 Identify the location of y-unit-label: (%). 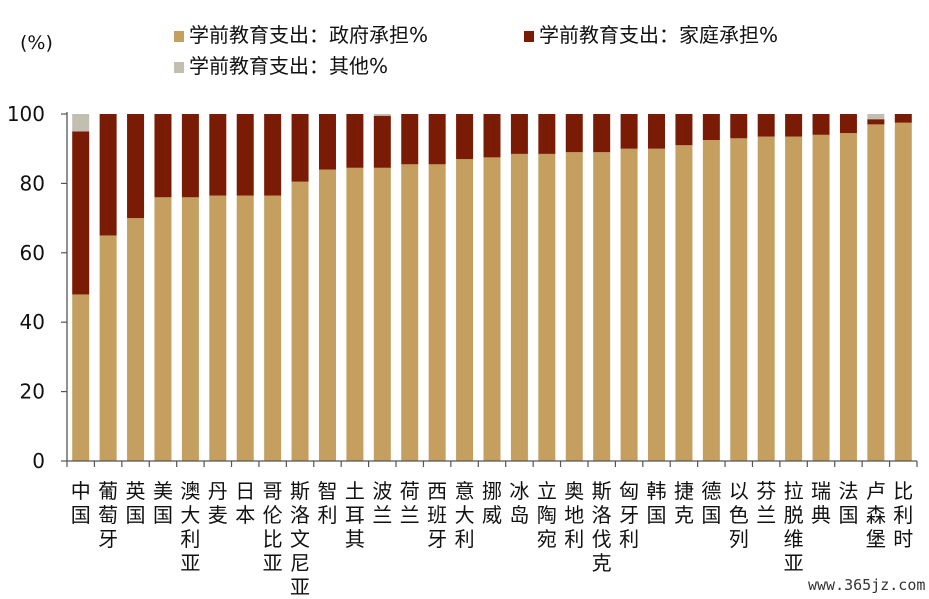
(36, 43).